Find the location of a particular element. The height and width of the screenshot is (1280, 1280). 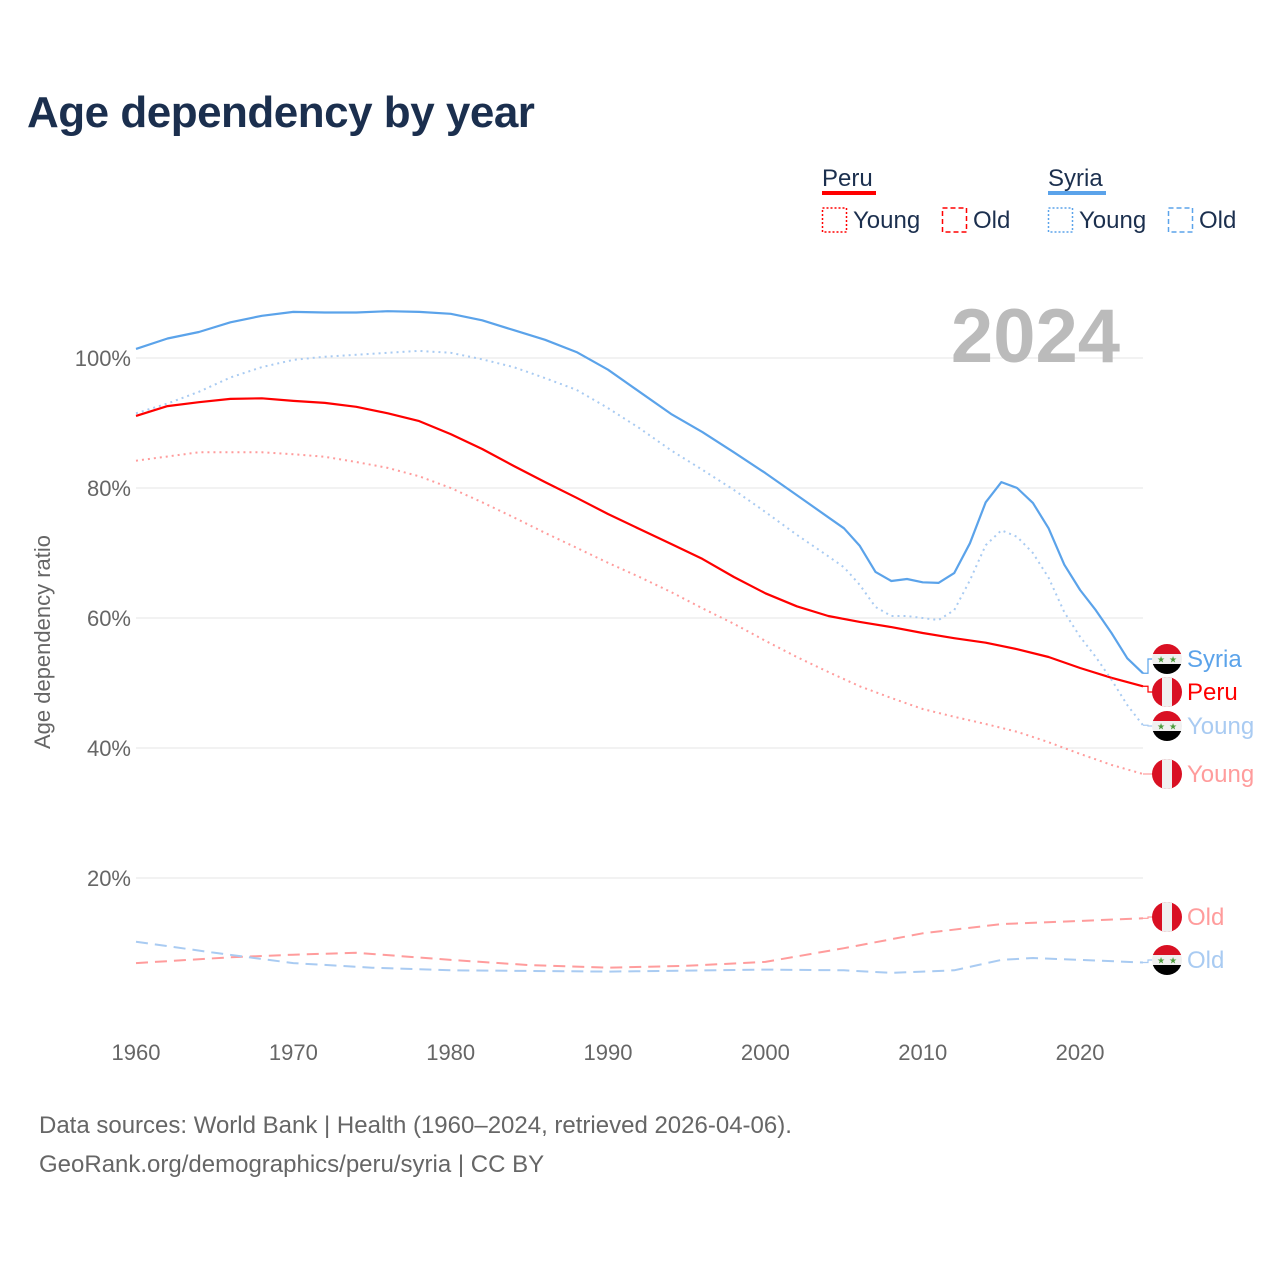

chart-title: Age dependency by year is located at coordinates (281, 112).